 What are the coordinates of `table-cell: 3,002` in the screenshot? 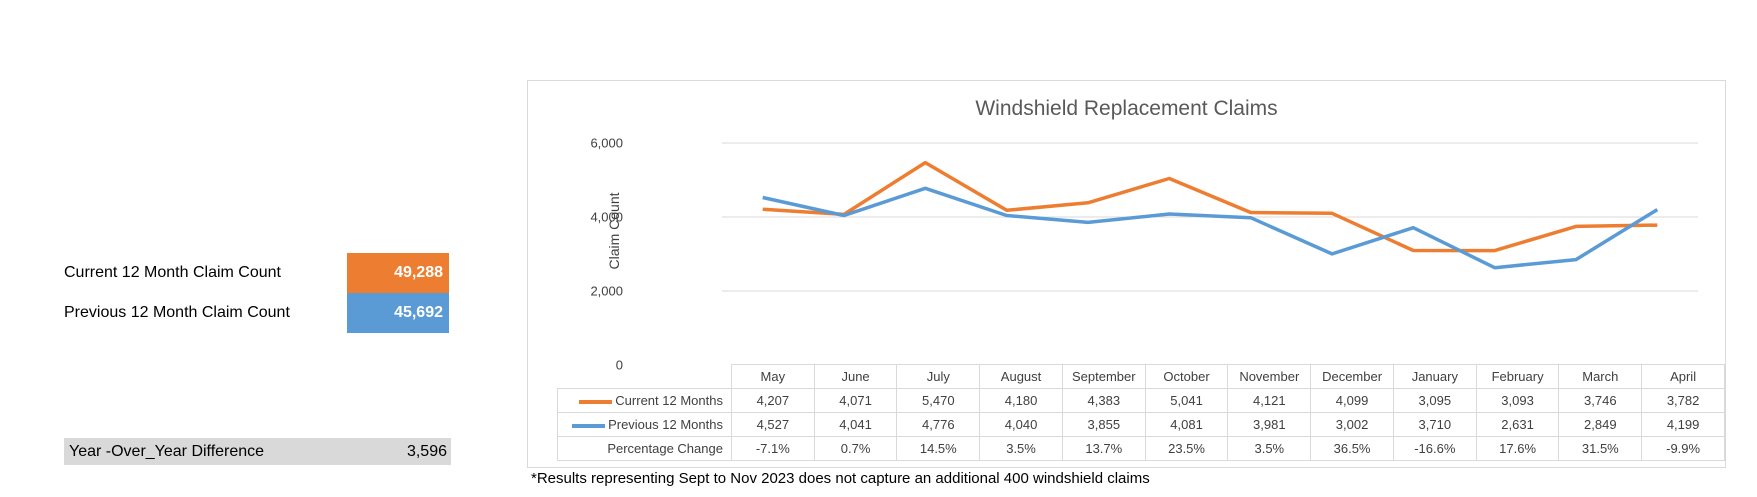 It's located at (1352, 424).